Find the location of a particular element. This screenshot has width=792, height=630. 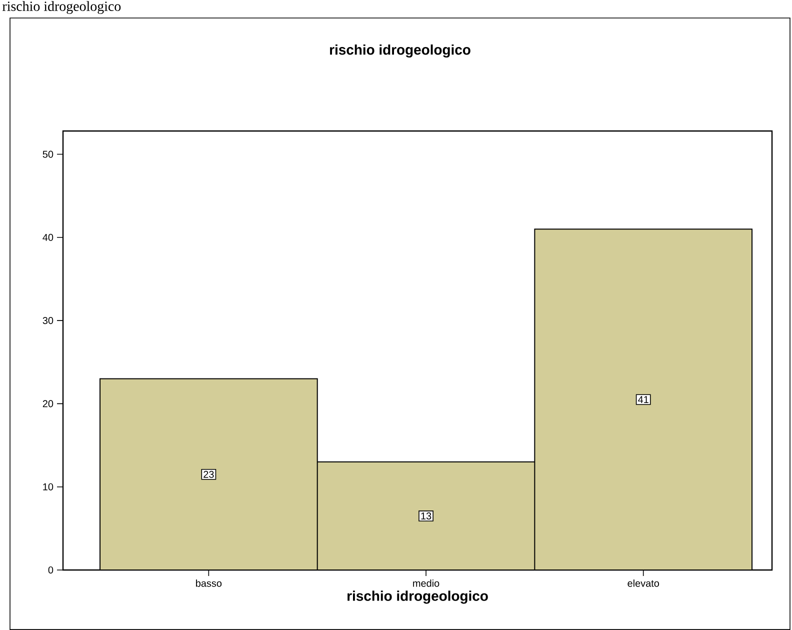

chart-title: rischio idrogeologico is located at coordinates (400, 51).